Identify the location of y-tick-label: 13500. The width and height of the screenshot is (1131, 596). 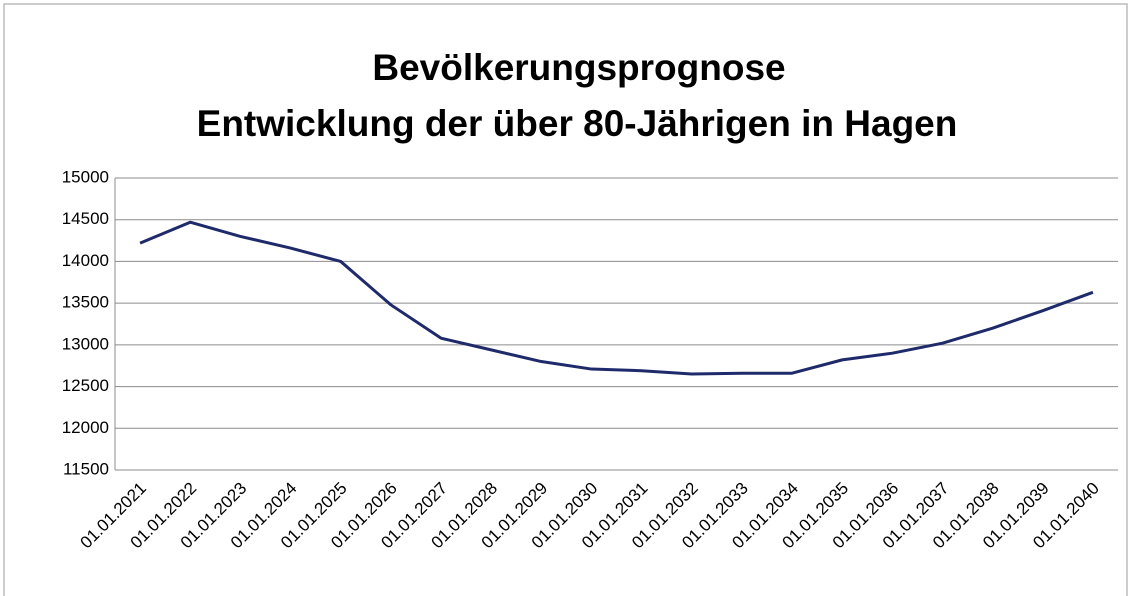
(85, 302).